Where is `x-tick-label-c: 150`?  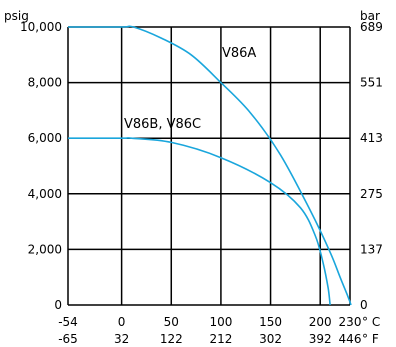
x-tick-label-c: 150 is located at coordinates (270, 322).